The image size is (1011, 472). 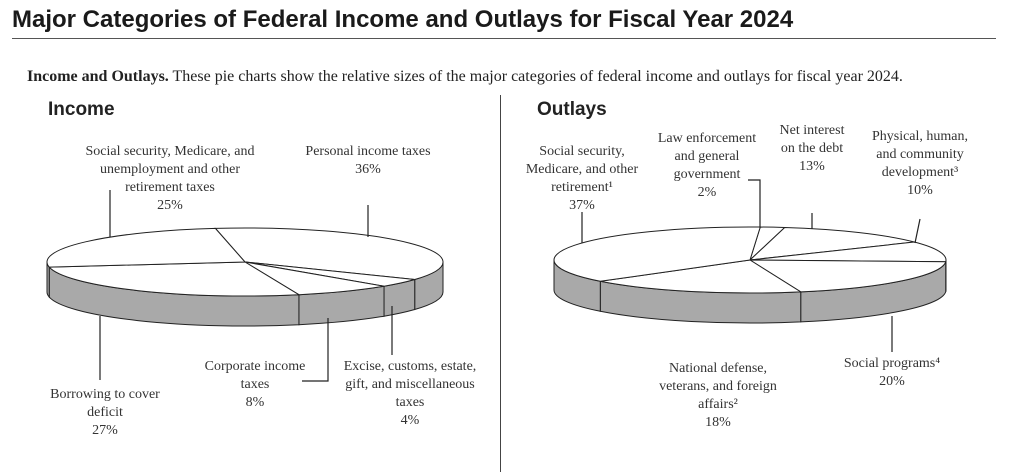 What do you see at coordinates (98, 76) in the screenshot?
I see `intro-lead: Income and Outlays.` at bounding box center [98, 76].